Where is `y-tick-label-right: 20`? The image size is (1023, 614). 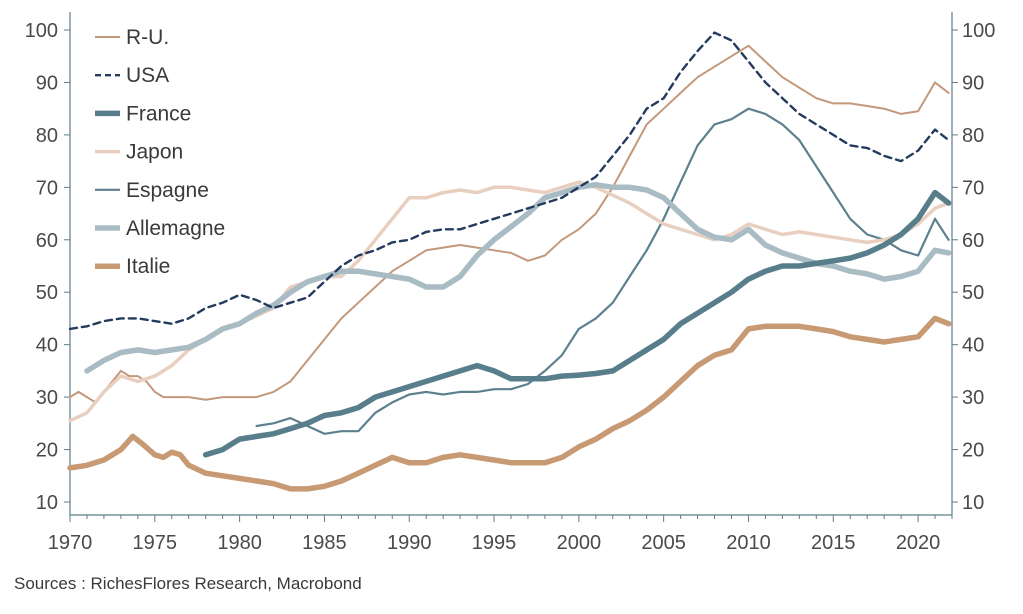 y-tick-label-right: 20 is located at coordinates (973, 451).